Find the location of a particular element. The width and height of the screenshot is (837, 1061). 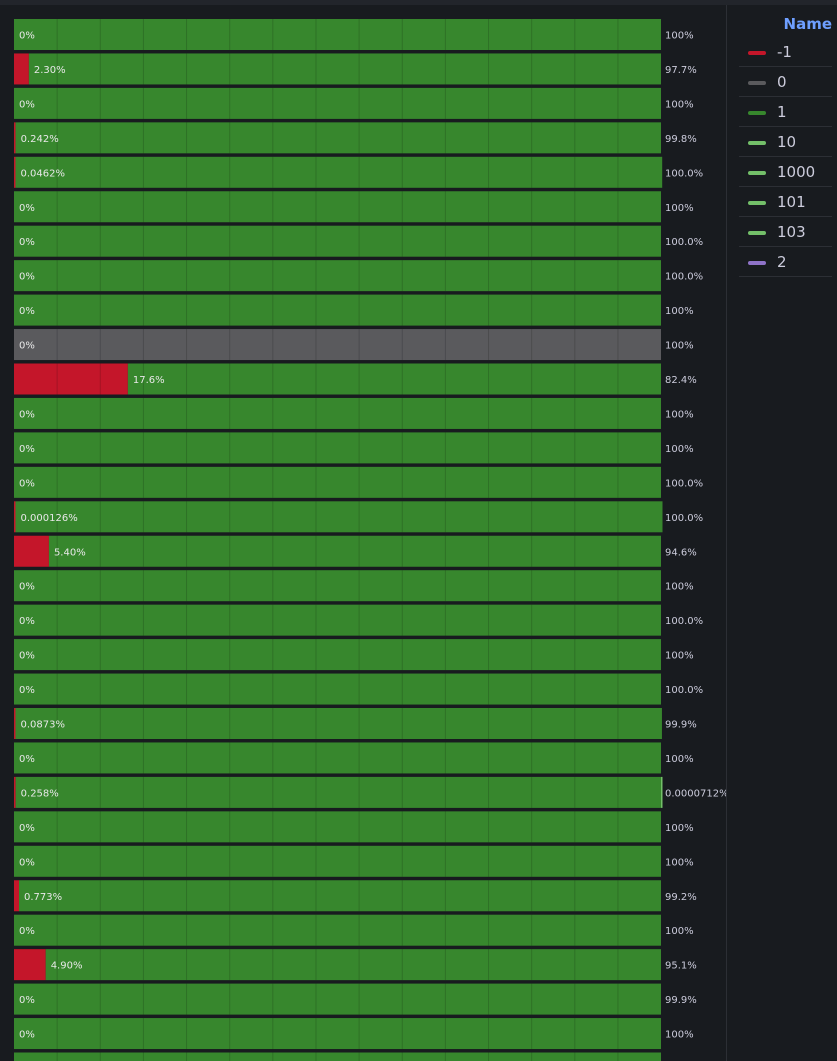

bar-row: 0.0873% 99.9% is located at coordinates (355, 723).